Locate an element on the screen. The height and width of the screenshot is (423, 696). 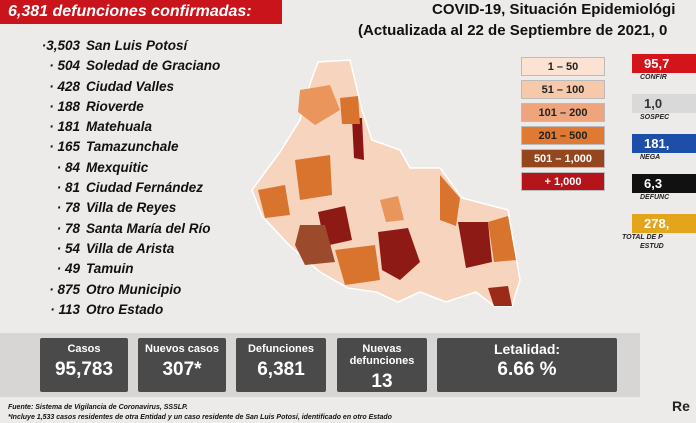
death-count: · 188 is located at coordinates (64, 106).